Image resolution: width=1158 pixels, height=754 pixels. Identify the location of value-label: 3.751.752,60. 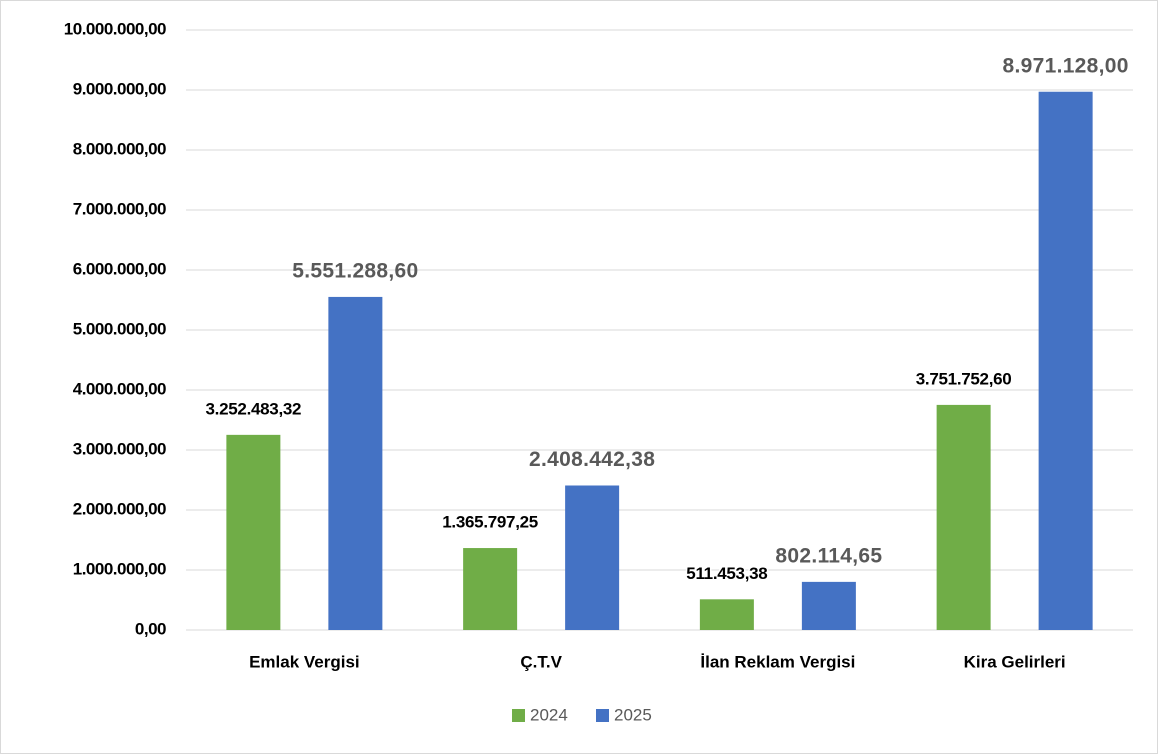
(964, 378).